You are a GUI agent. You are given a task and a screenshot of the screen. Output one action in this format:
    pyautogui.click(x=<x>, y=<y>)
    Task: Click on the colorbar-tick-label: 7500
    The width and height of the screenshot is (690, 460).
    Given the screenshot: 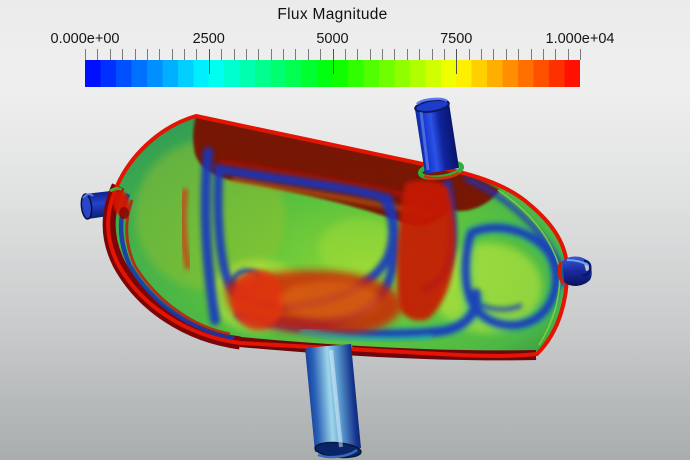 What is the action you would take?
    pyautogui.click(x=456, y=39)
    